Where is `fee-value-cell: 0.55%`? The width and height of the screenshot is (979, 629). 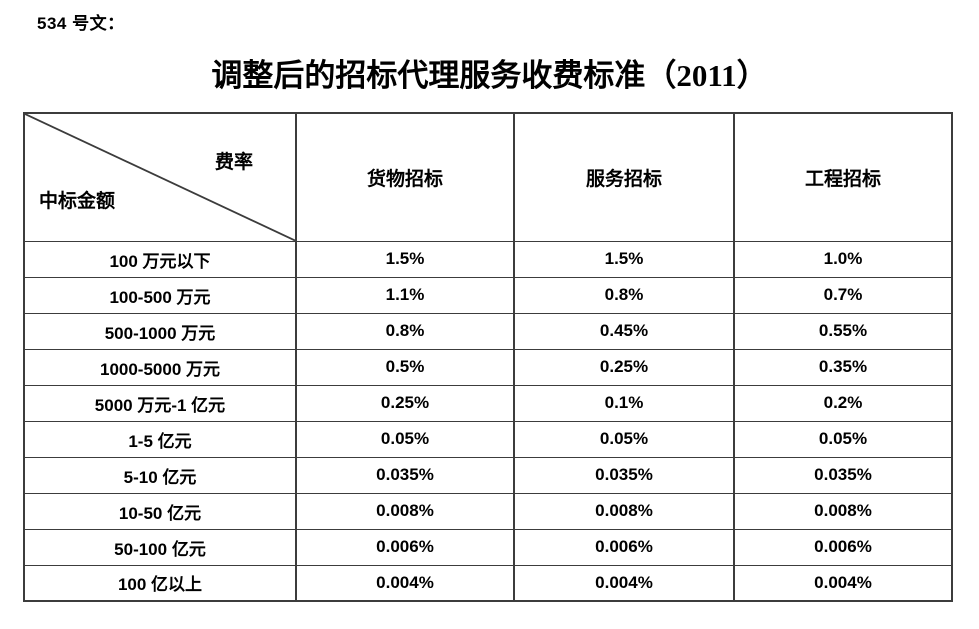
fee-value-cell: 0.55% is located at coordinates (843, 331).